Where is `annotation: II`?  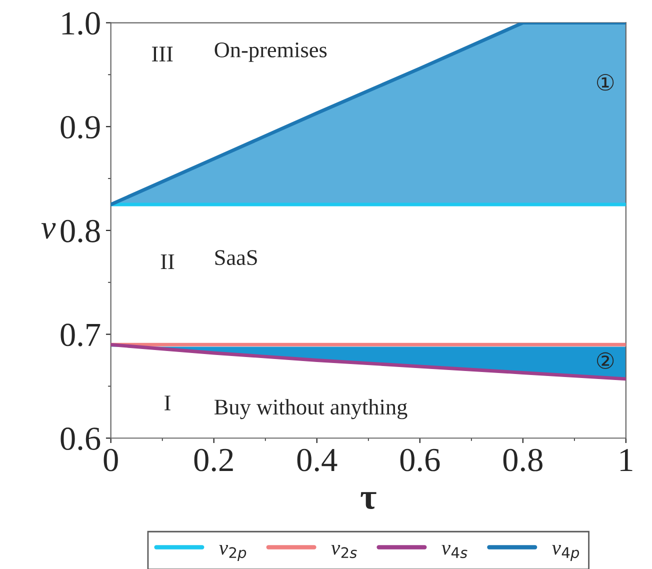 annotation: II is located at coordinates (167, 262).